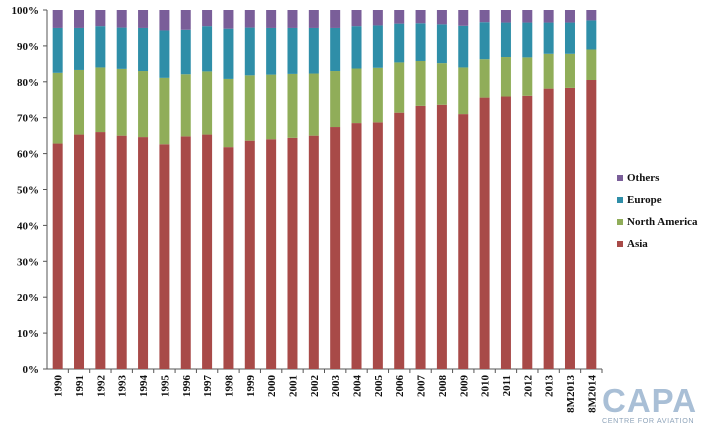  Describe the element at coordinates (101, 386) in the screenshot. I see `x-tick-label: 1992` at that location.